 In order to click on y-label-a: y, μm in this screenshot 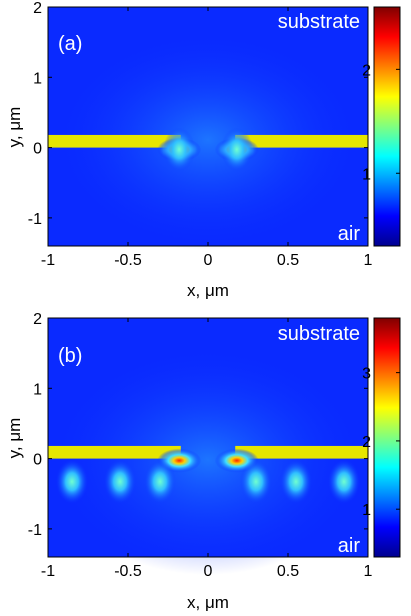, I will do `click(14, 127)`.